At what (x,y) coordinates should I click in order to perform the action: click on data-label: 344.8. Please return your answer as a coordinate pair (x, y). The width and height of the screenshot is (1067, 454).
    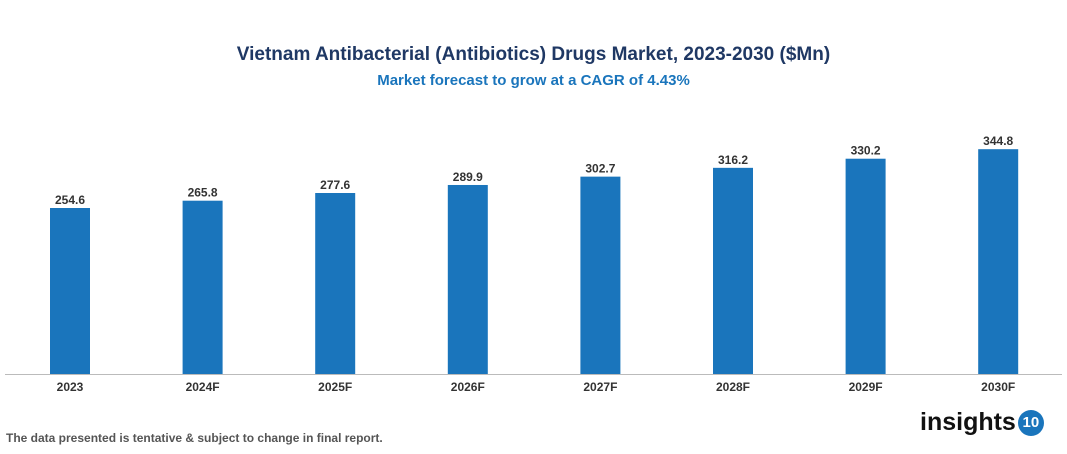
    Looking at the image, I should click on (998, 141).